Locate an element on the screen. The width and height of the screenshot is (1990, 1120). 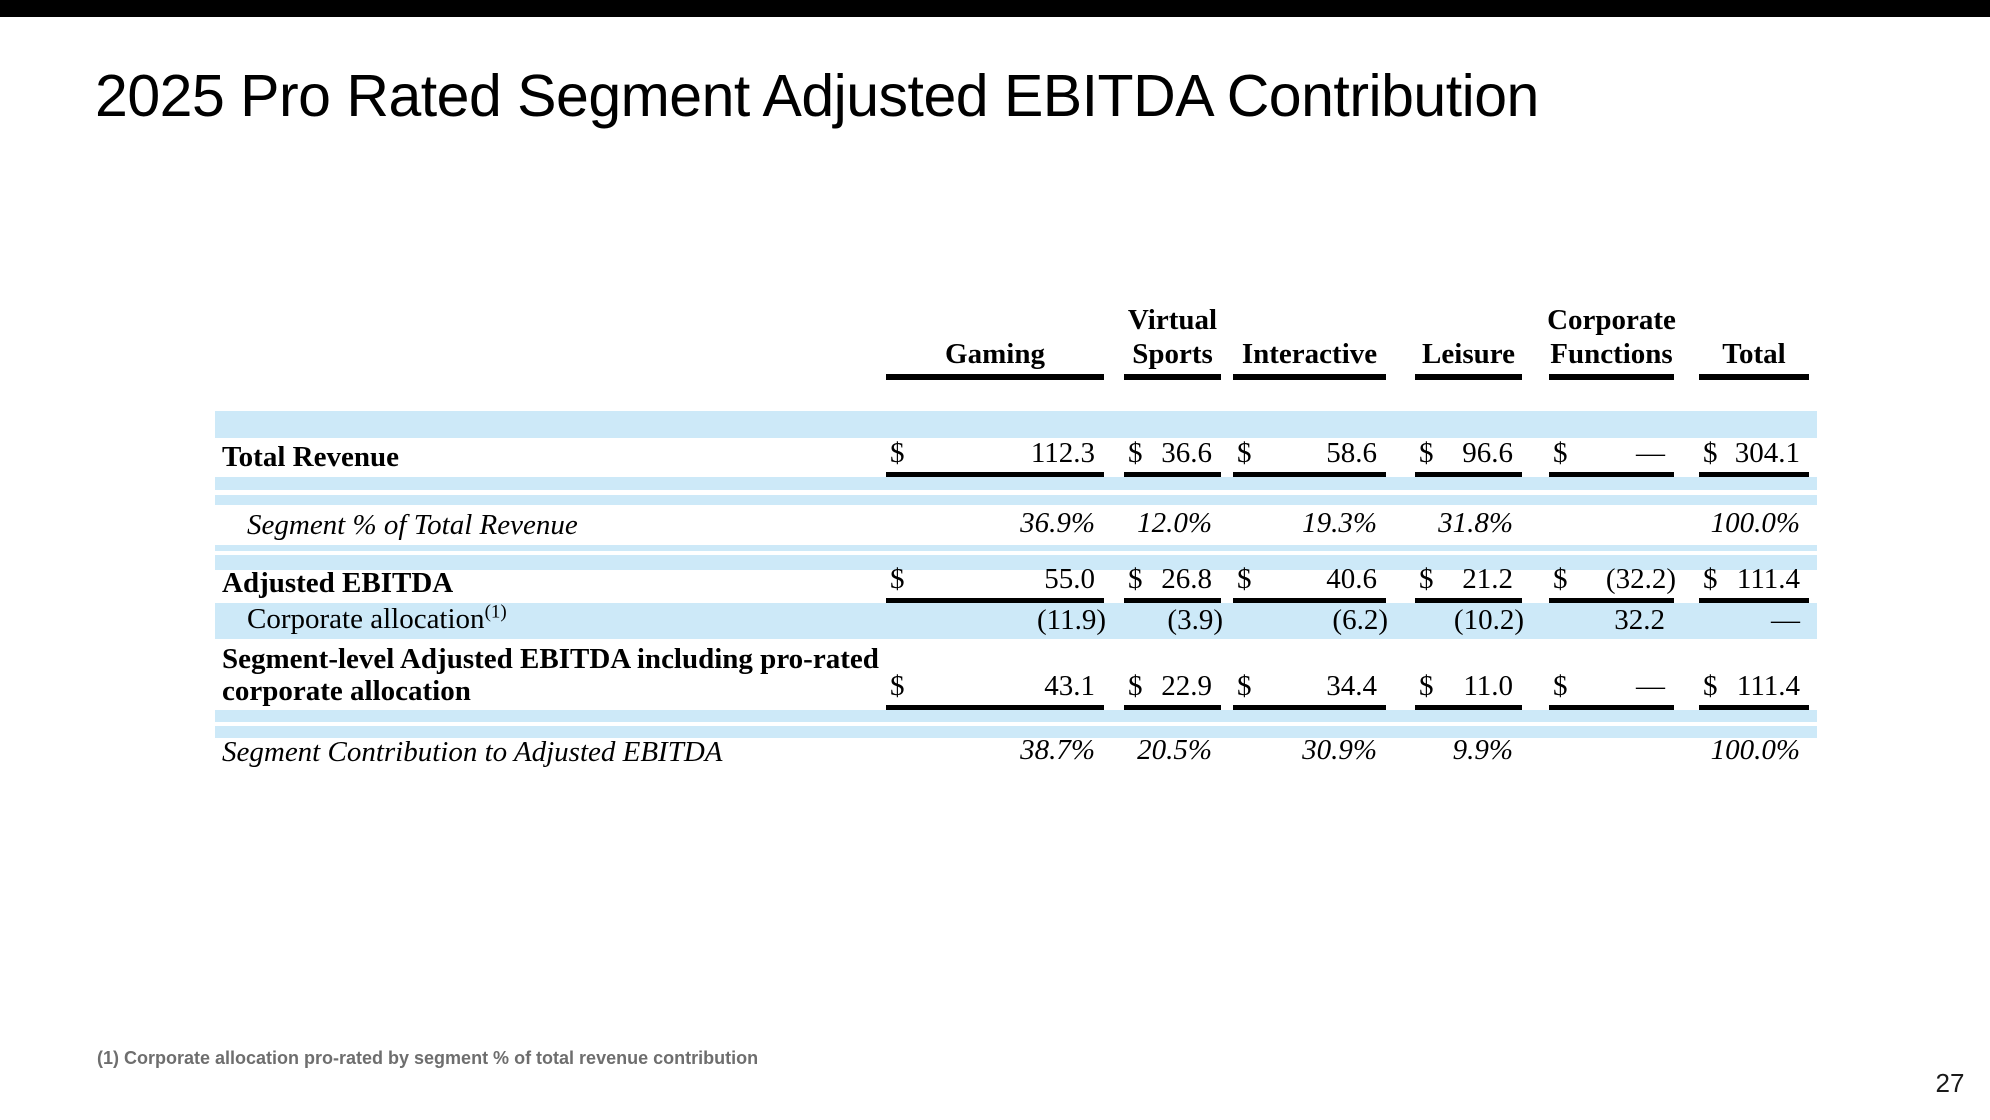
top-accent-bar is located at coordinates (995, 8).